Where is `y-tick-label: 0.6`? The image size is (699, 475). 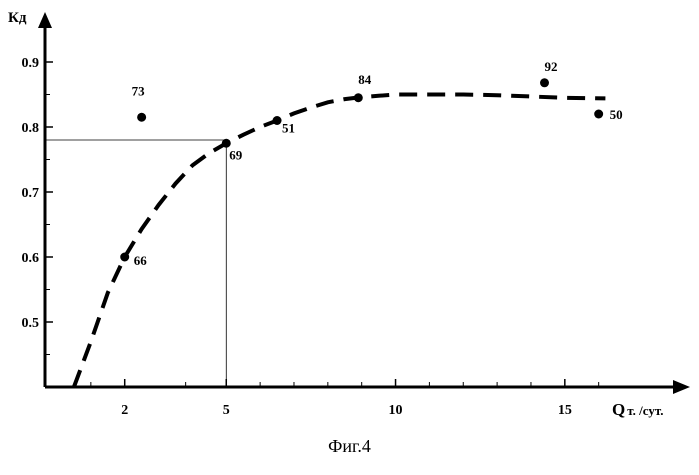
y-tick-label: 0.6 is located at coordinates (31, 258).